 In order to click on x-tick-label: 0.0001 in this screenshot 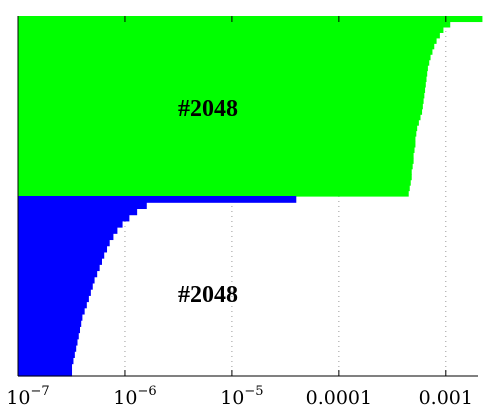, I will do `click(339, 398)`.